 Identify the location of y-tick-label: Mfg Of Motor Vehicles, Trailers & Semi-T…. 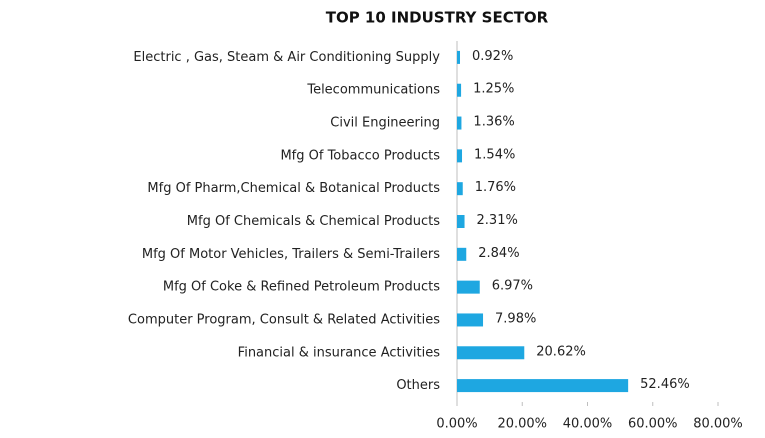
(291, 254).